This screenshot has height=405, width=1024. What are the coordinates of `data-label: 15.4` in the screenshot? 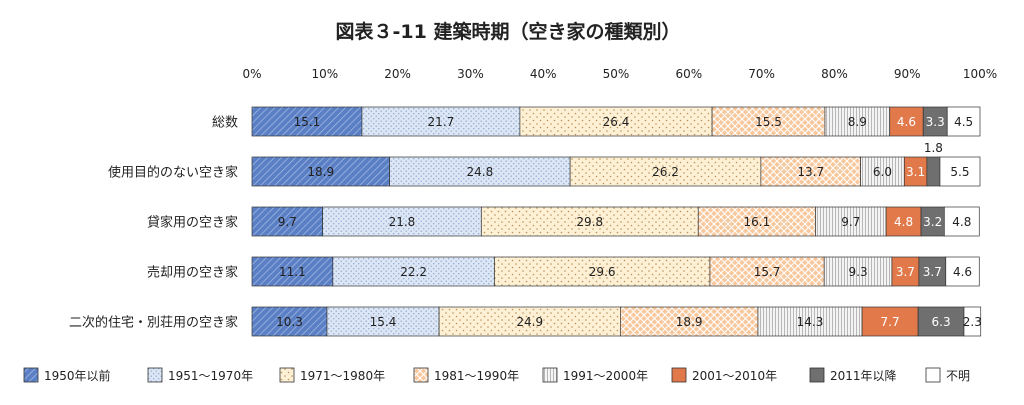 It's located at (383, 322).